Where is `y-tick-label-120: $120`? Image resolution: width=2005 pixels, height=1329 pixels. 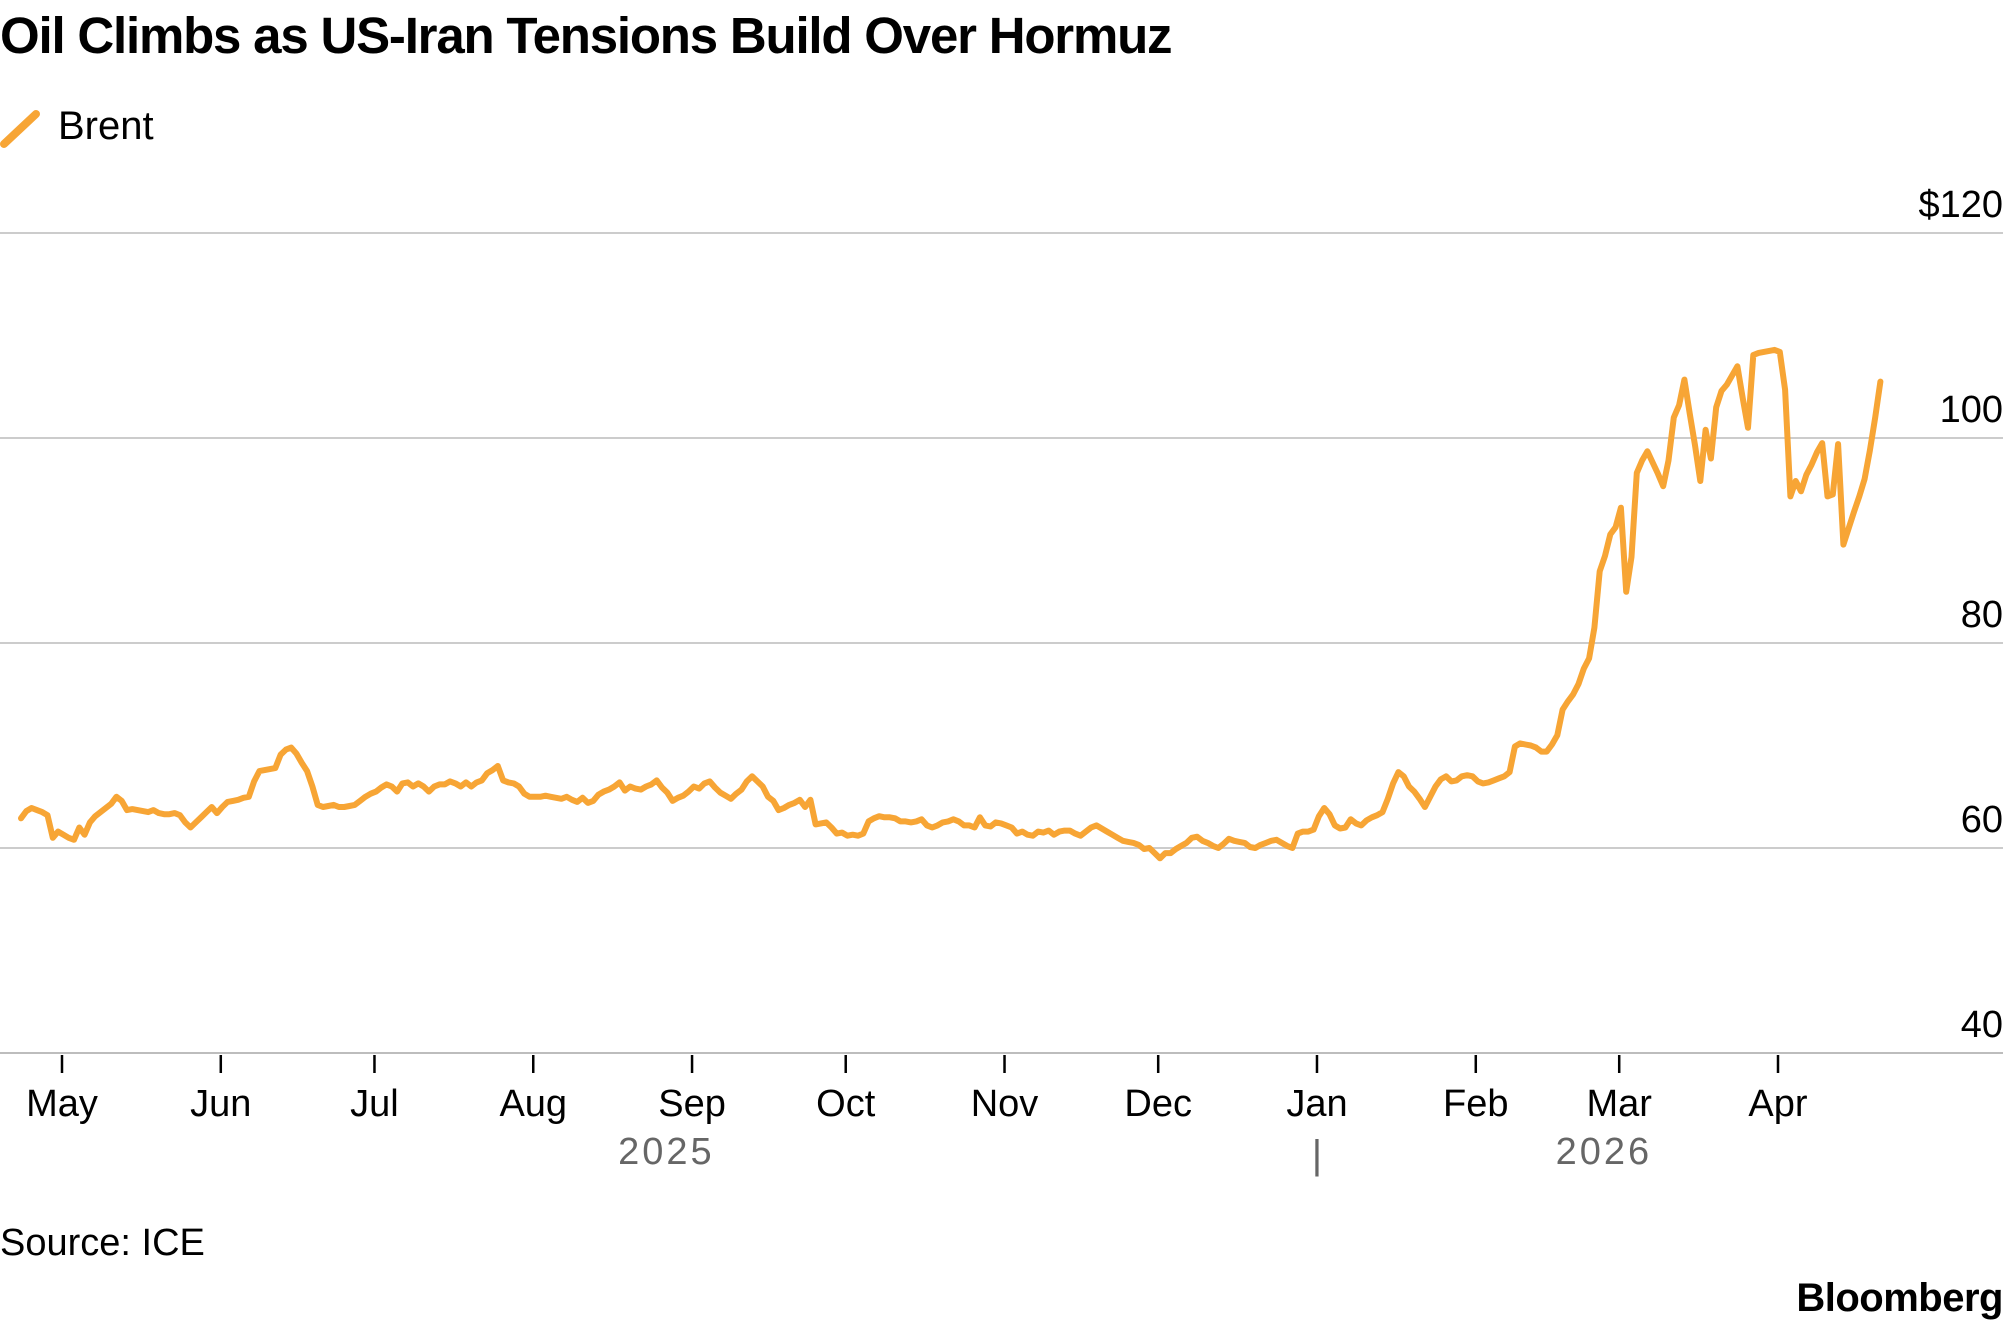
y-tick-label-120: $120 is located at coordinates (1960, 205).